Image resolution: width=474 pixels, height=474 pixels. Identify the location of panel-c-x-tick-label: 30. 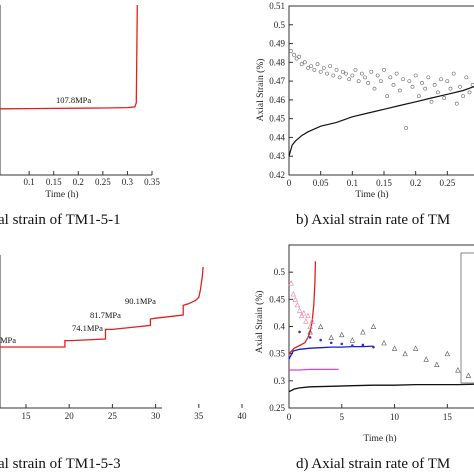
(156, 416).